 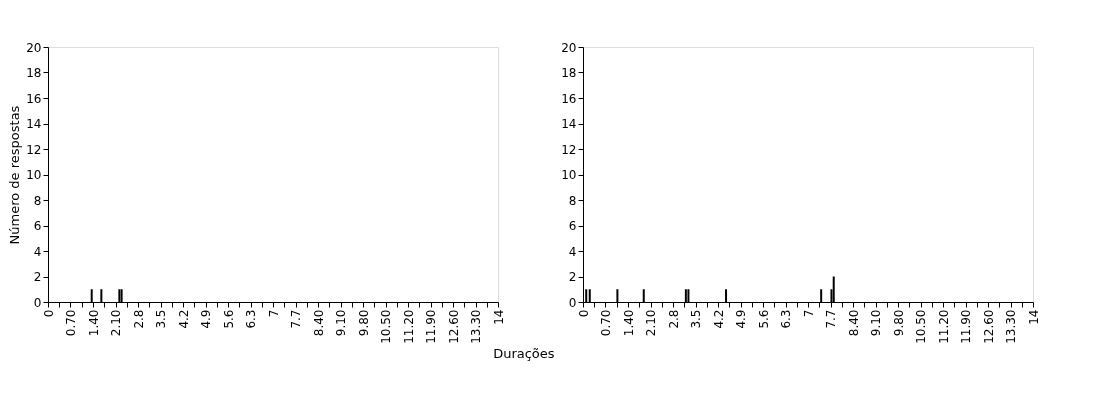 I want to click on x-axis-title: Durações, so click(x=524, y=353).